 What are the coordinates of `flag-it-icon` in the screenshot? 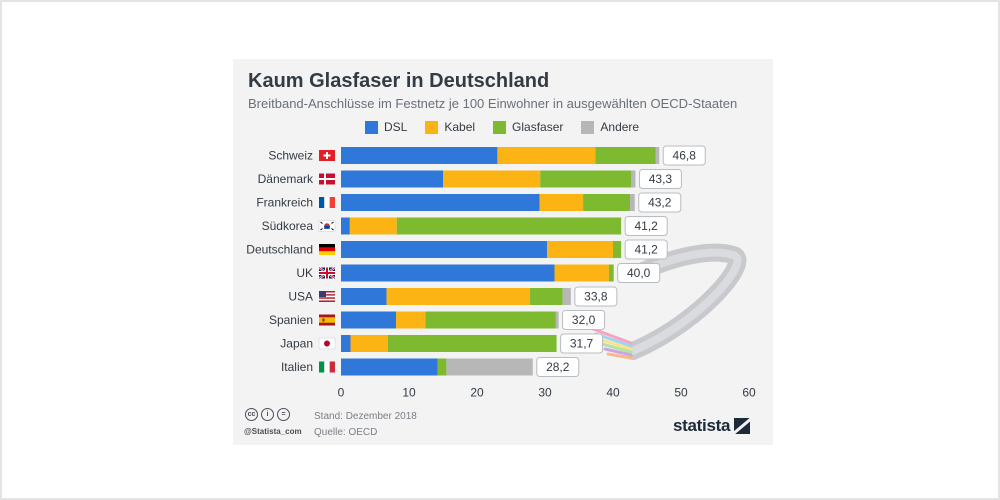 It's located at (327, 367).